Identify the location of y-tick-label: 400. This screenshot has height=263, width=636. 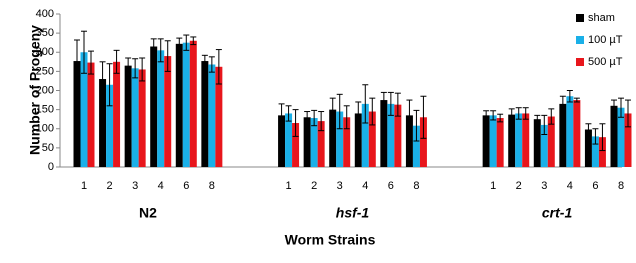
(45, 14).